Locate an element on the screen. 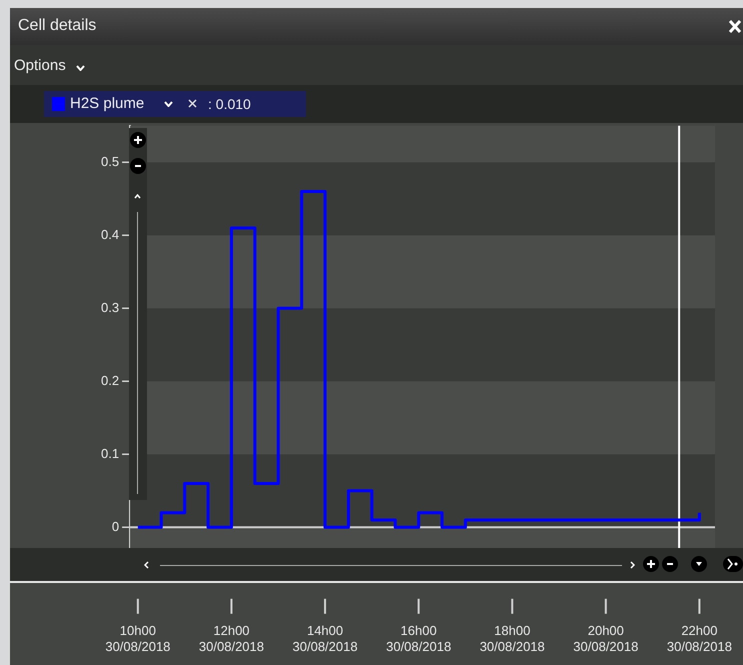 The image size is (743, 665). x-tick-label: 14h00 30/08/2018 is located at coordinates (325, 638).